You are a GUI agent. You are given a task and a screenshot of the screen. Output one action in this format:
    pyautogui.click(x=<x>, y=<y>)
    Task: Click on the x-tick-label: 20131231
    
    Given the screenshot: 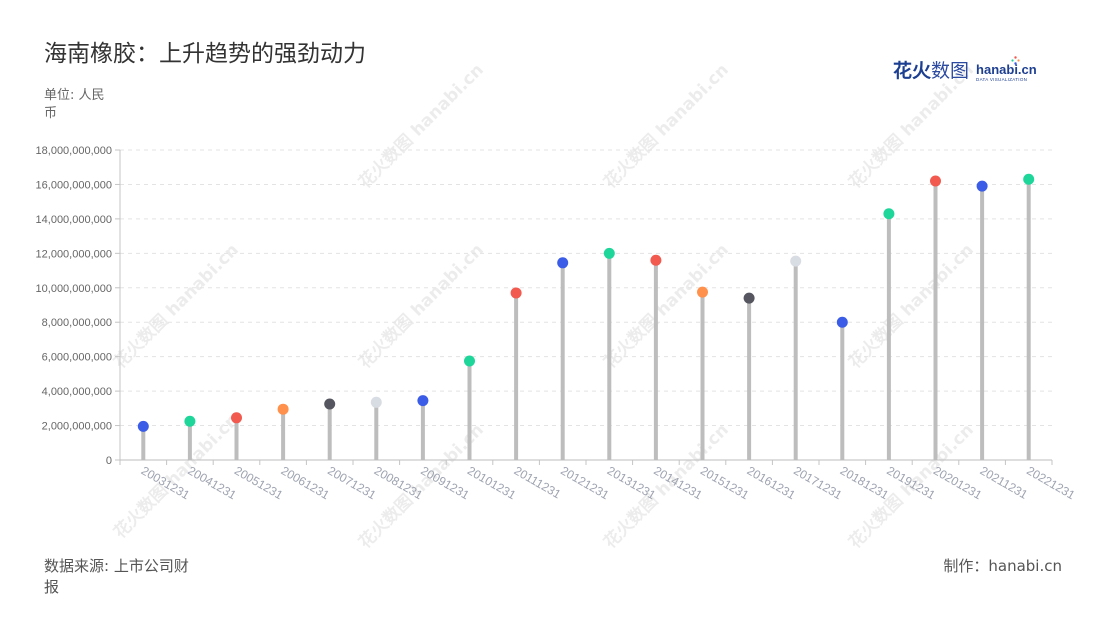 What is the action you would take?
    pyautogui.click(x=632, y=482)
    